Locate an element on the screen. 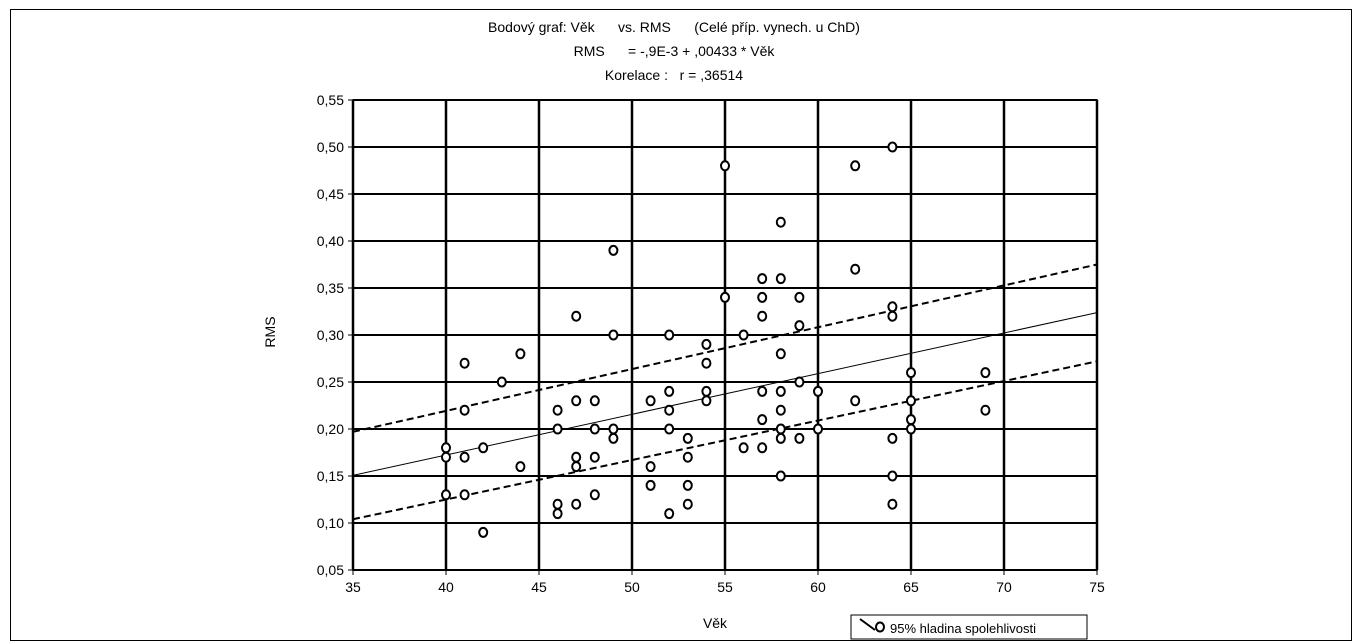  y-tick-label: 0,10 is located at coordinates (330, 523).